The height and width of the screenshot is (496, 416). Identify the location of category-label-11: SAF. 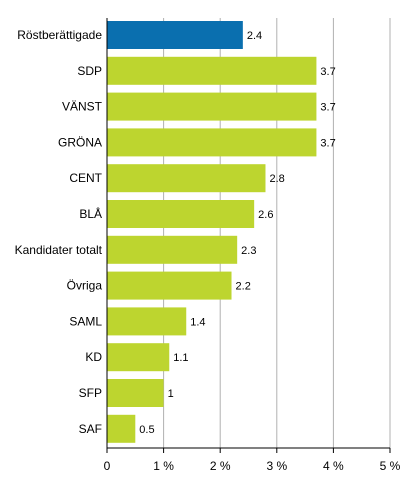
(90, 429).